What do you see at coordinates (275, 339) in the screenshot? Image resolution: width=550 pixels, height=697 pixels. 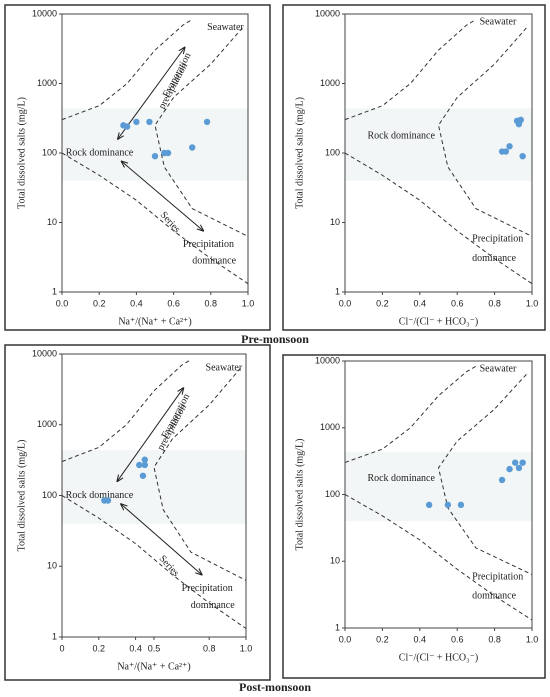 I see `caption: Pre-monsoon` at bounding box center [275, 339].